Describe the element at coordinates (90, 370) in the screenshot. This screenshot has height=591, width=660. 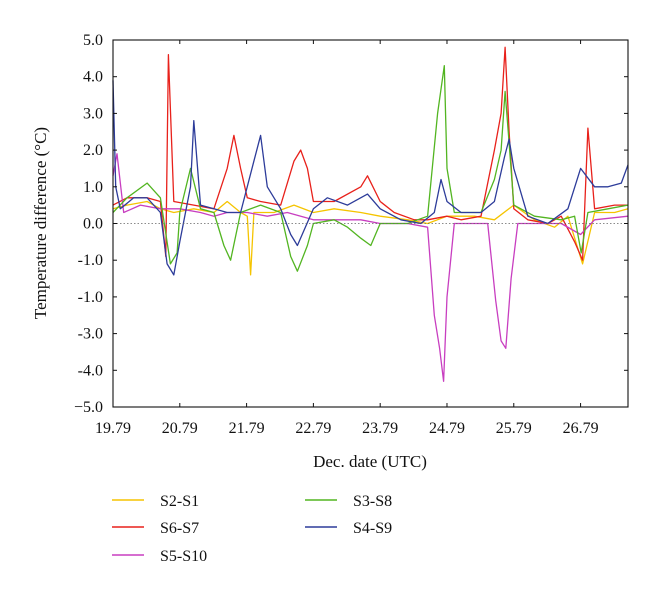
I see `y-tick-label: -4.0` at that location.